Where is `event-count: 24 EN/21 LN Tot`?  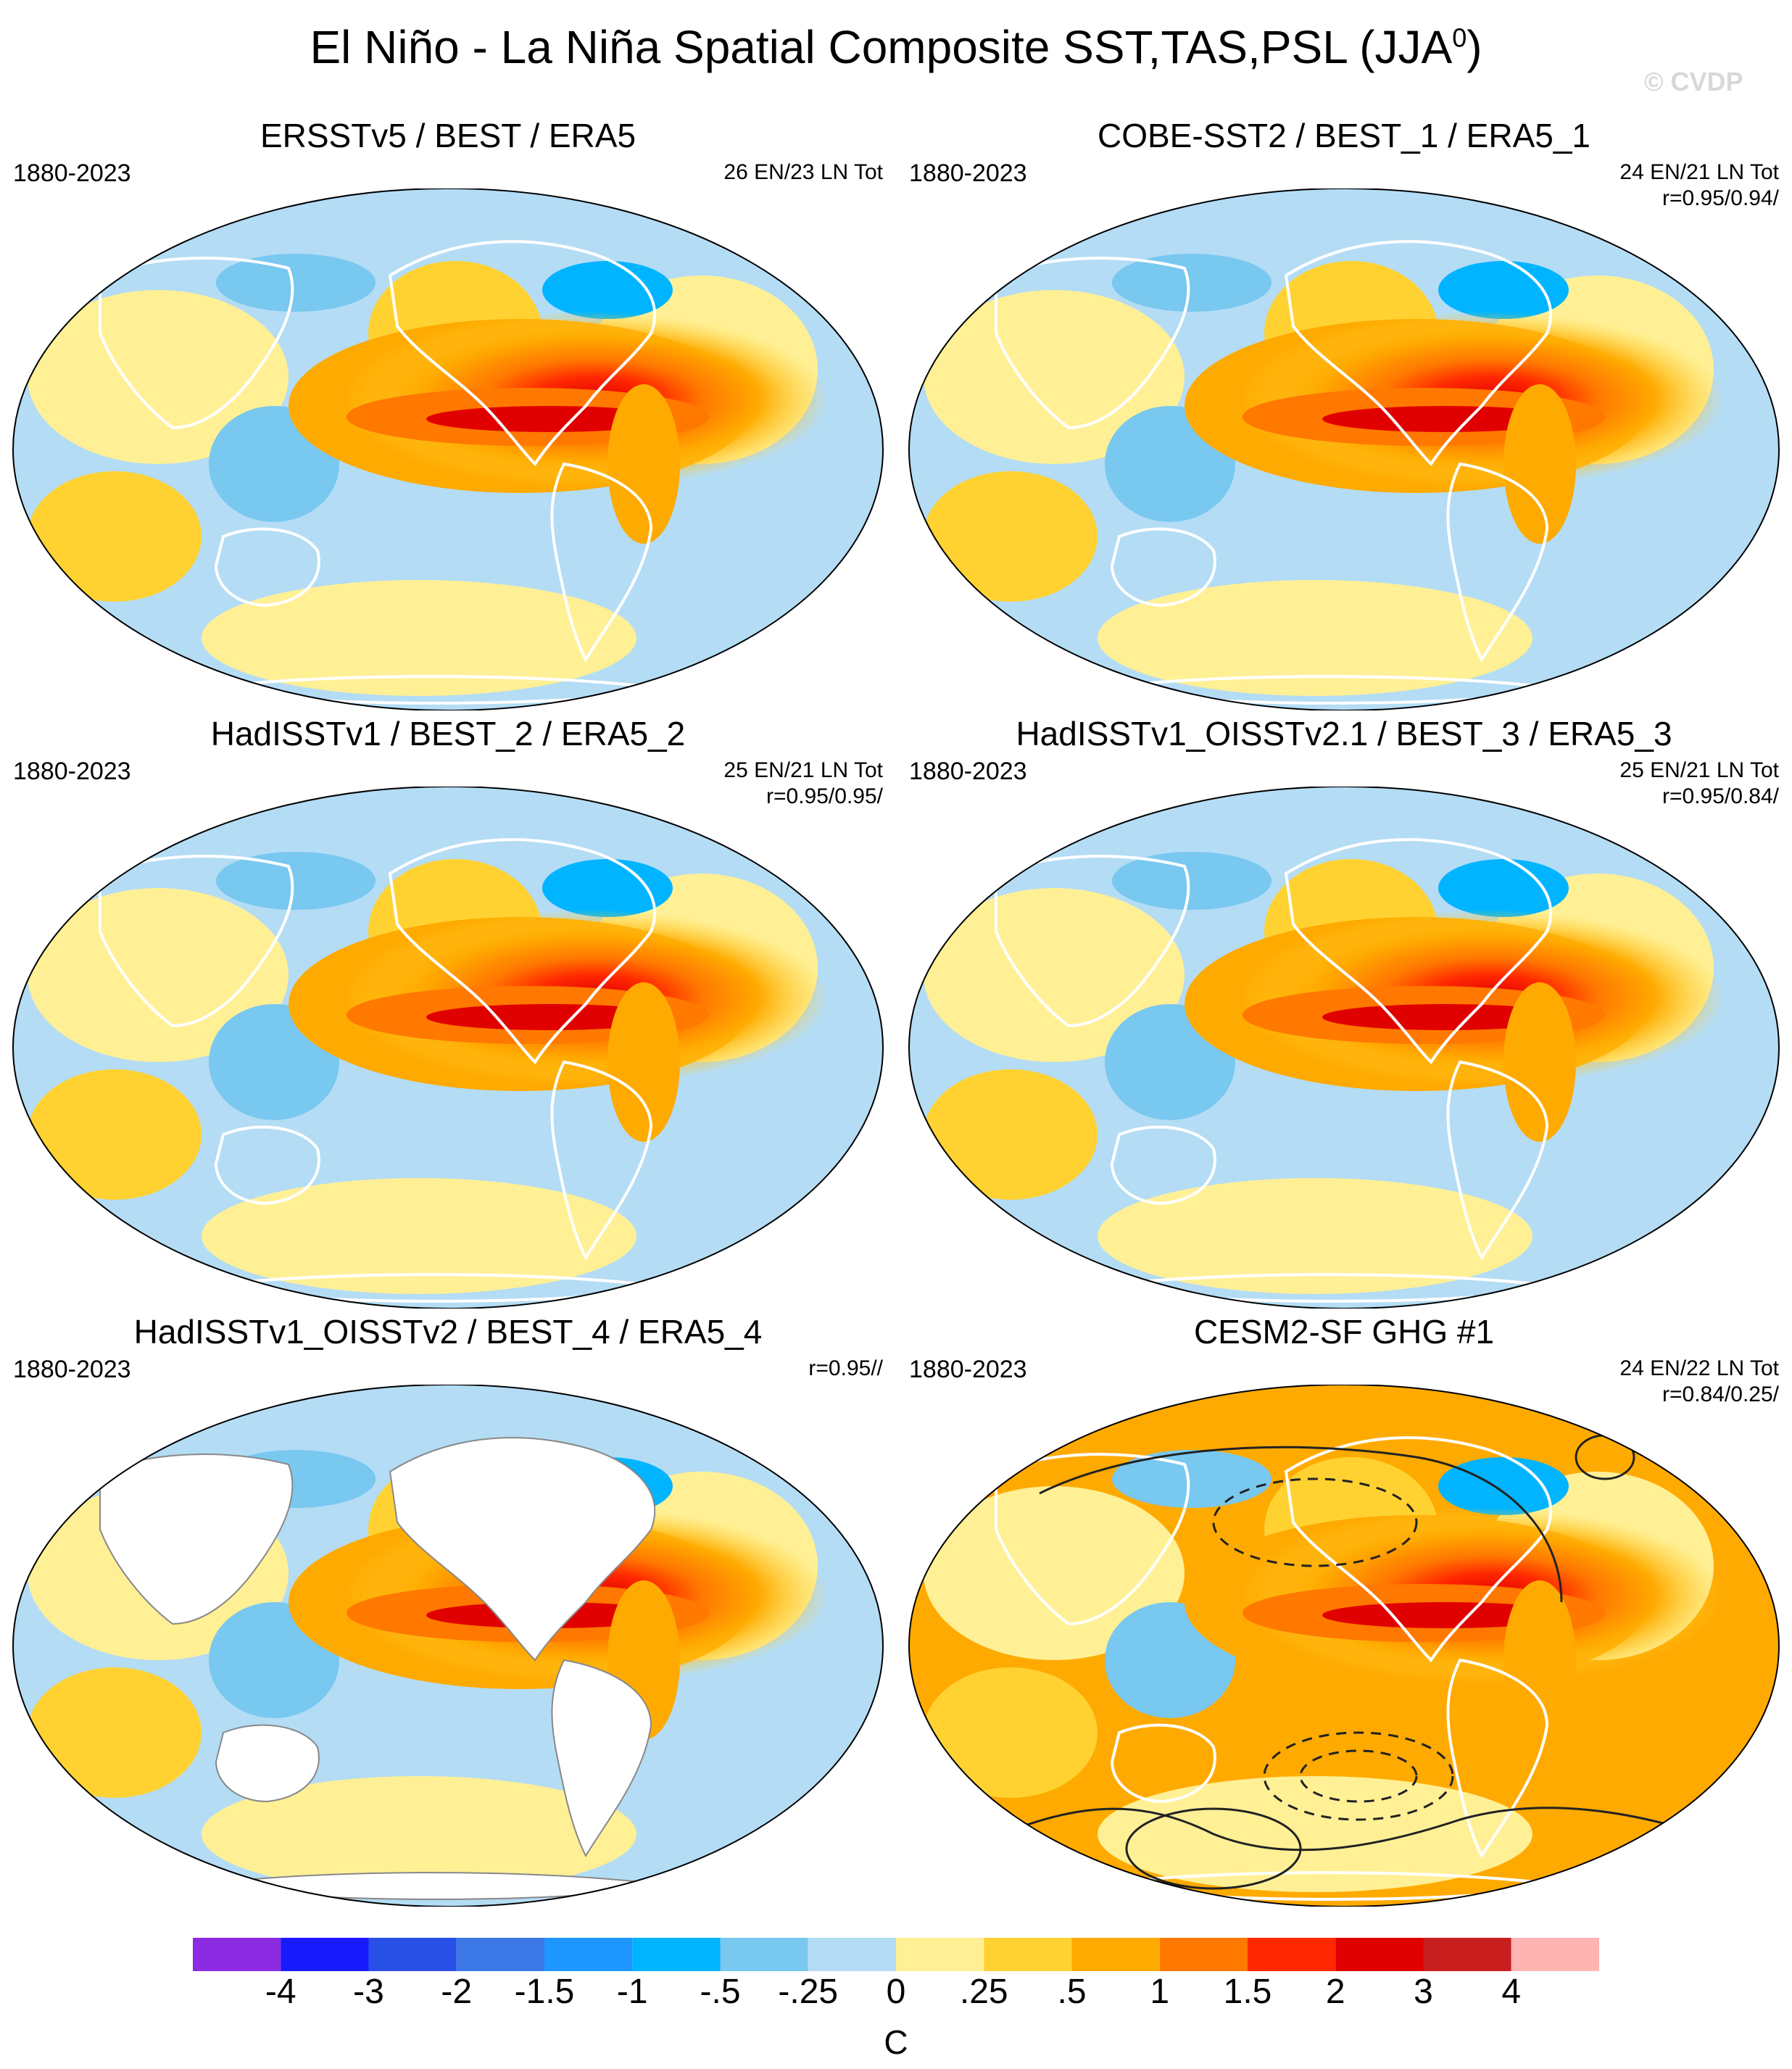 event-count: 24 EN/21 LN Tot is located at coordinates (1699, 172).